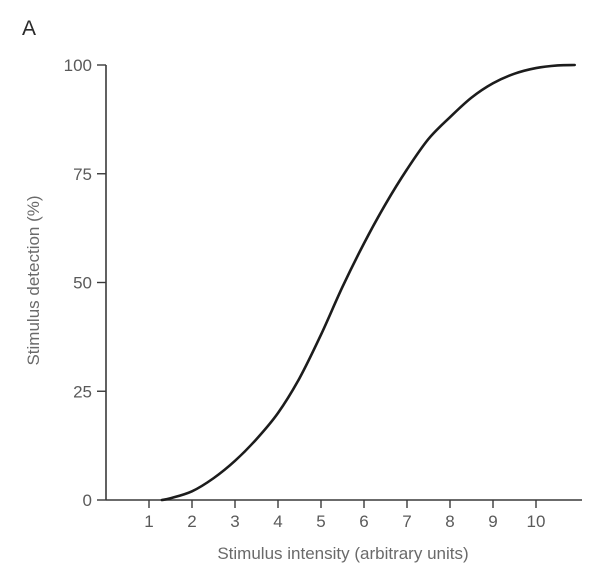 This screenshot has height=580, width=611. What do you see at coordinates (449, 521) in the screenshot?
I see `x-tick-label: 8` at bounding box center [449, 521].